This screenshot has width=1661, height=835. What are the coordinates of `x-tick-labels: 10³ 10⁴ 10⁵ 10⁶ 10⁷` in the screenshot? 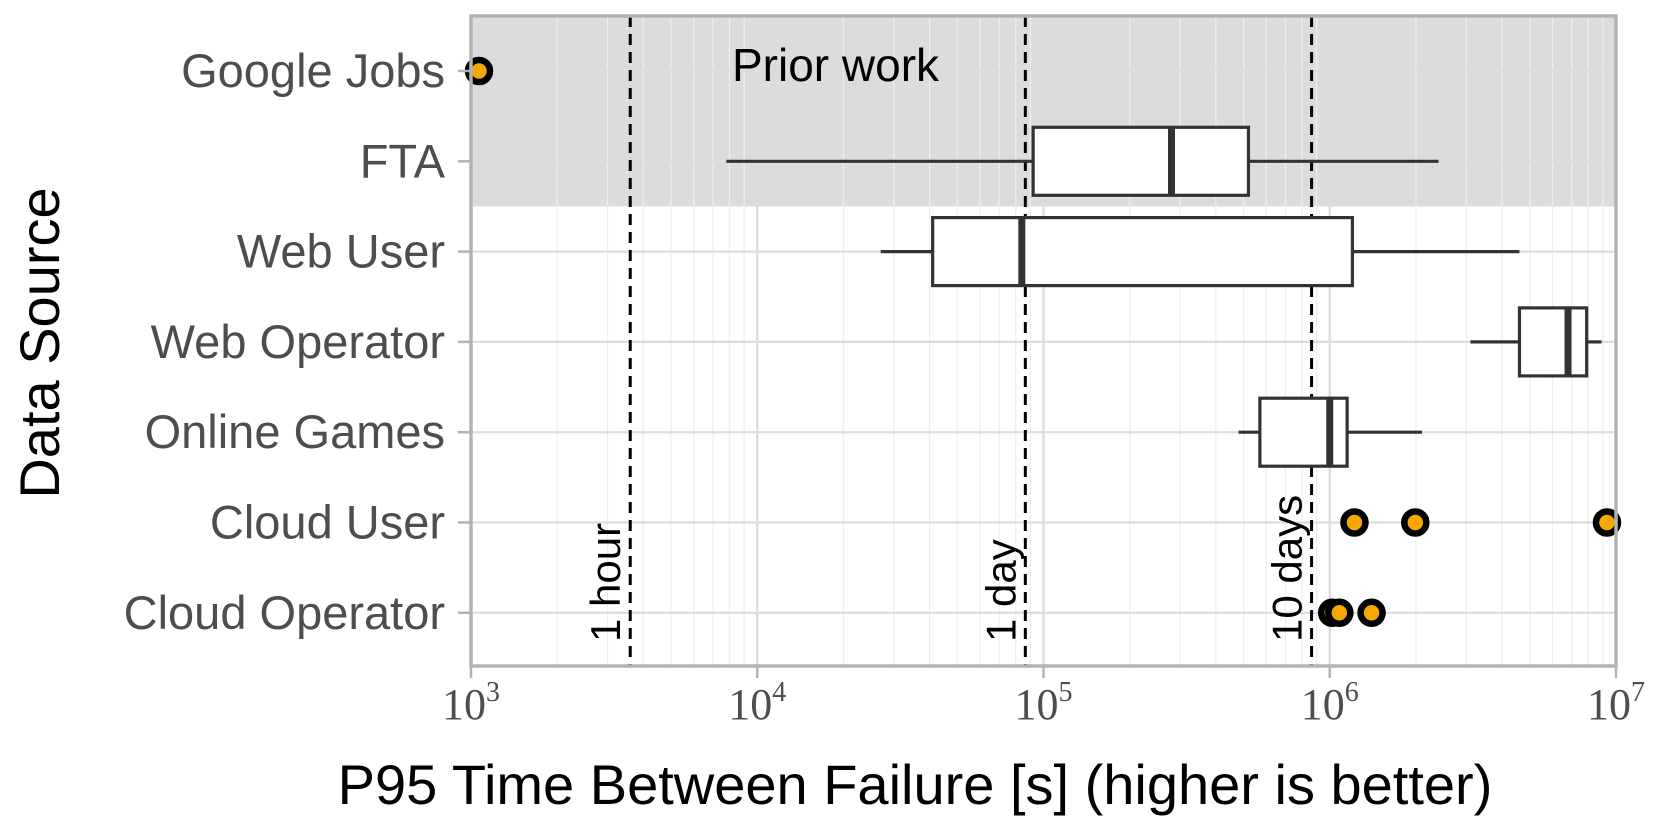 It's located at (1043, 697).